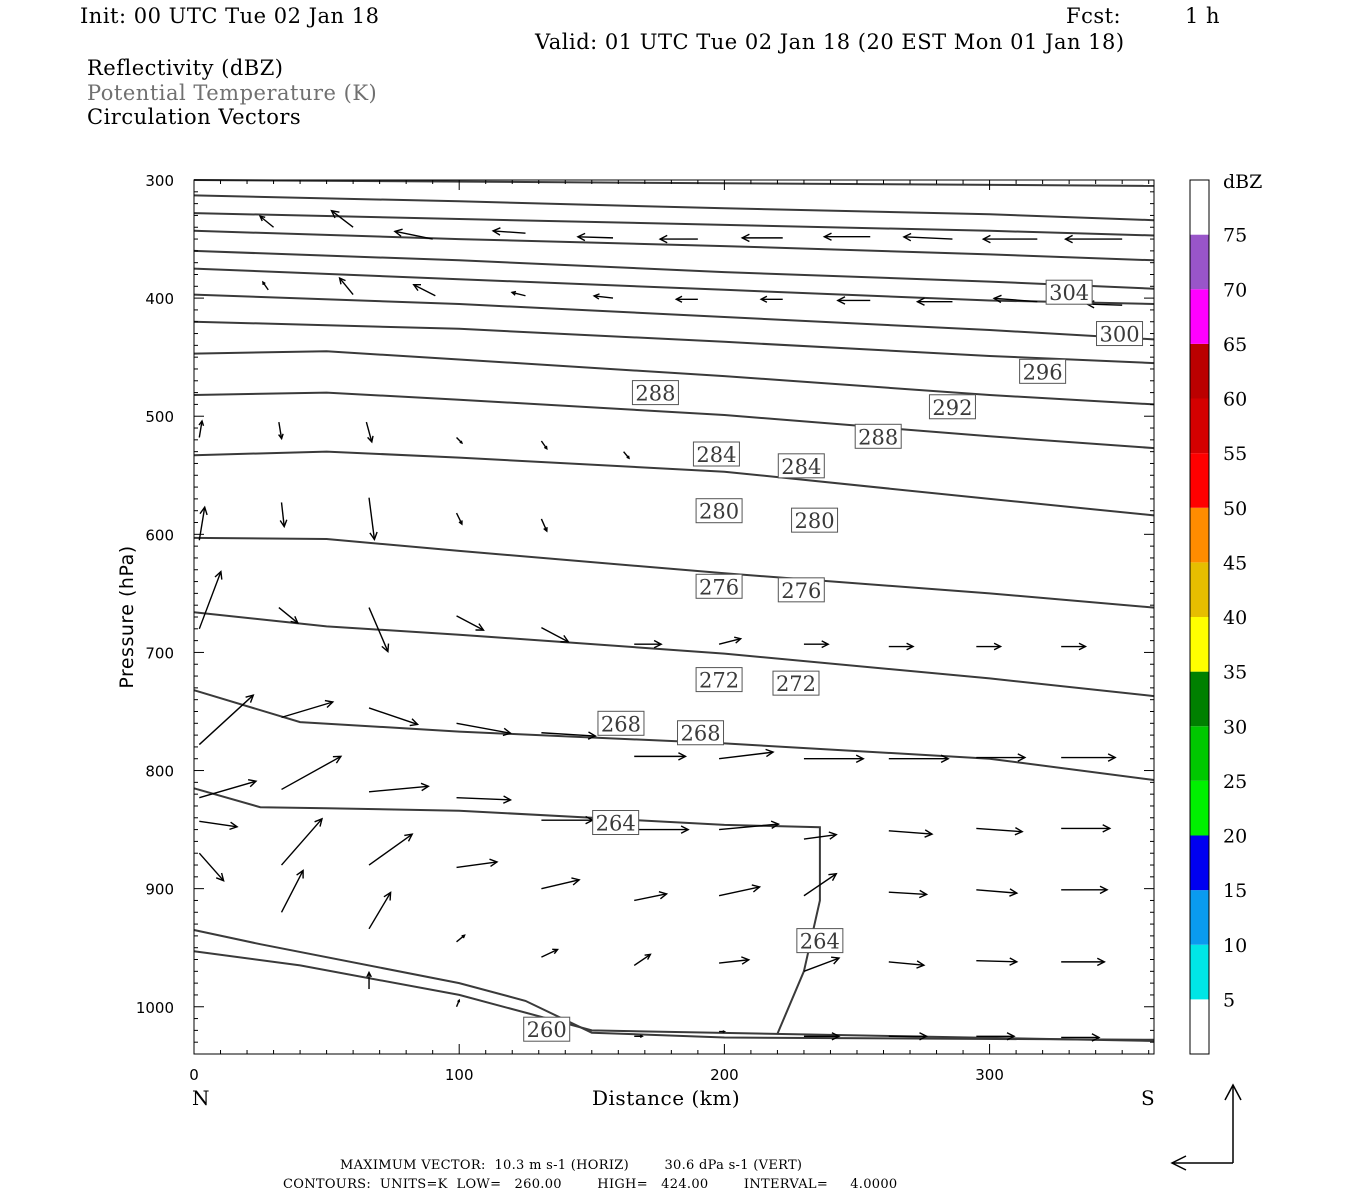 The width and height of the screenshot is (1350, 1200). Describe the element at coordinates (1206, 1127) in the screenshot. I see `reference-vector` at that location.